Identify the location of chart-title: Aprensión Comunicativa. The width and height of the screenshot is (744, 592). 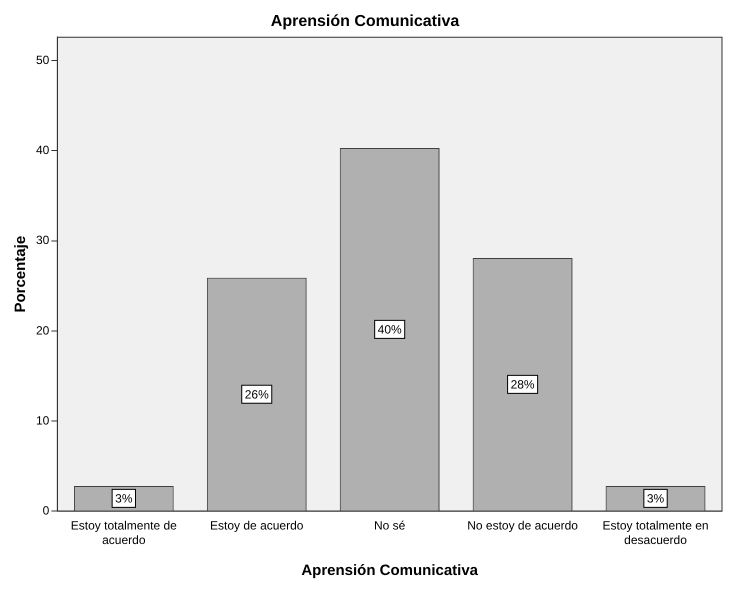
(365, 21).